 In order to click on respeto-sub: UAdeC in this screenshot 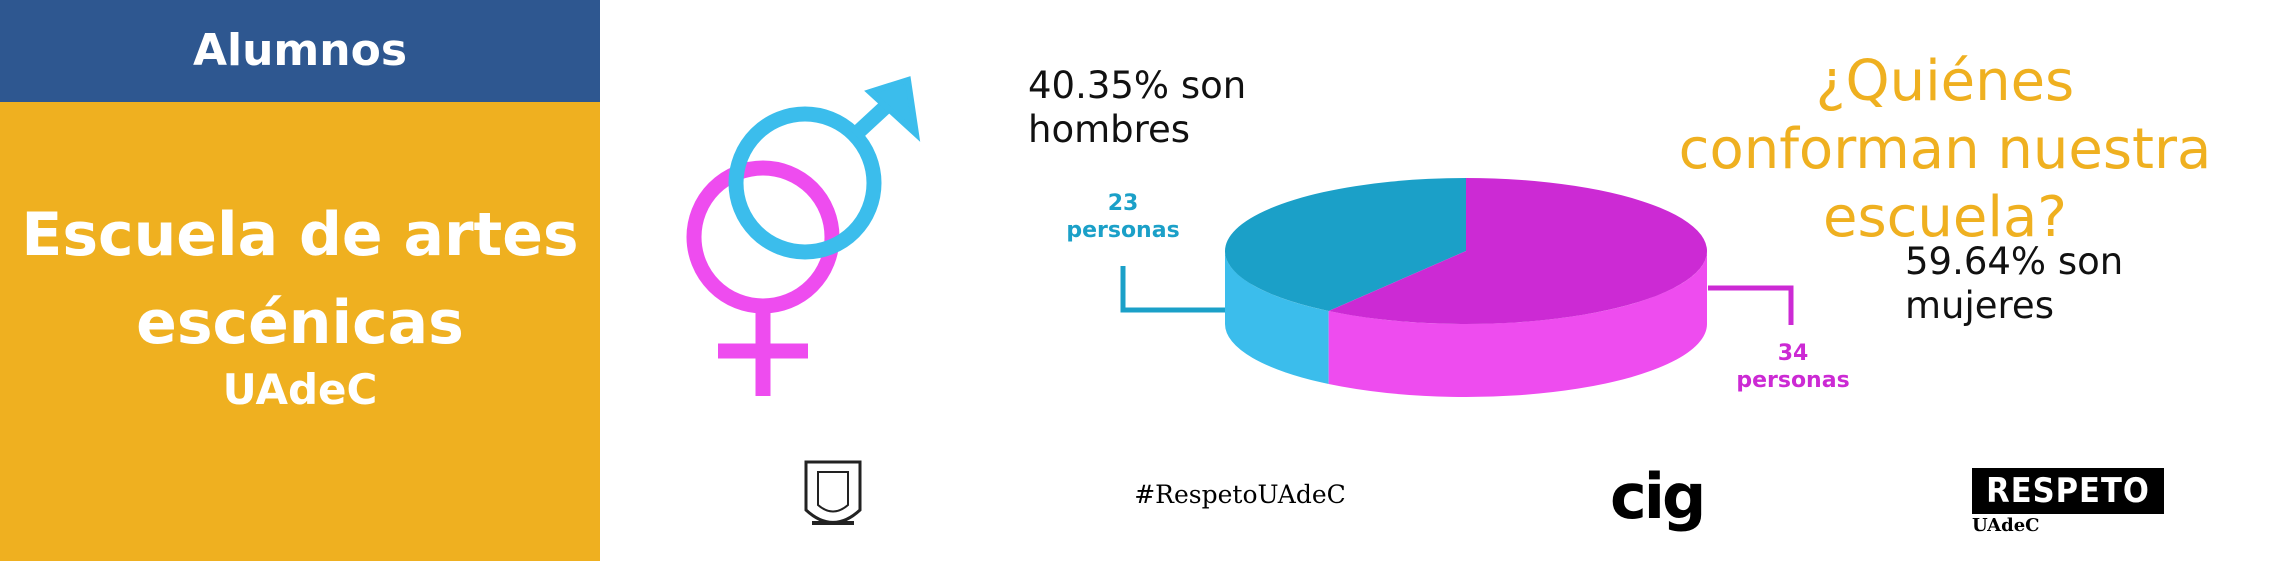, I will do `click(2006, 525)`.